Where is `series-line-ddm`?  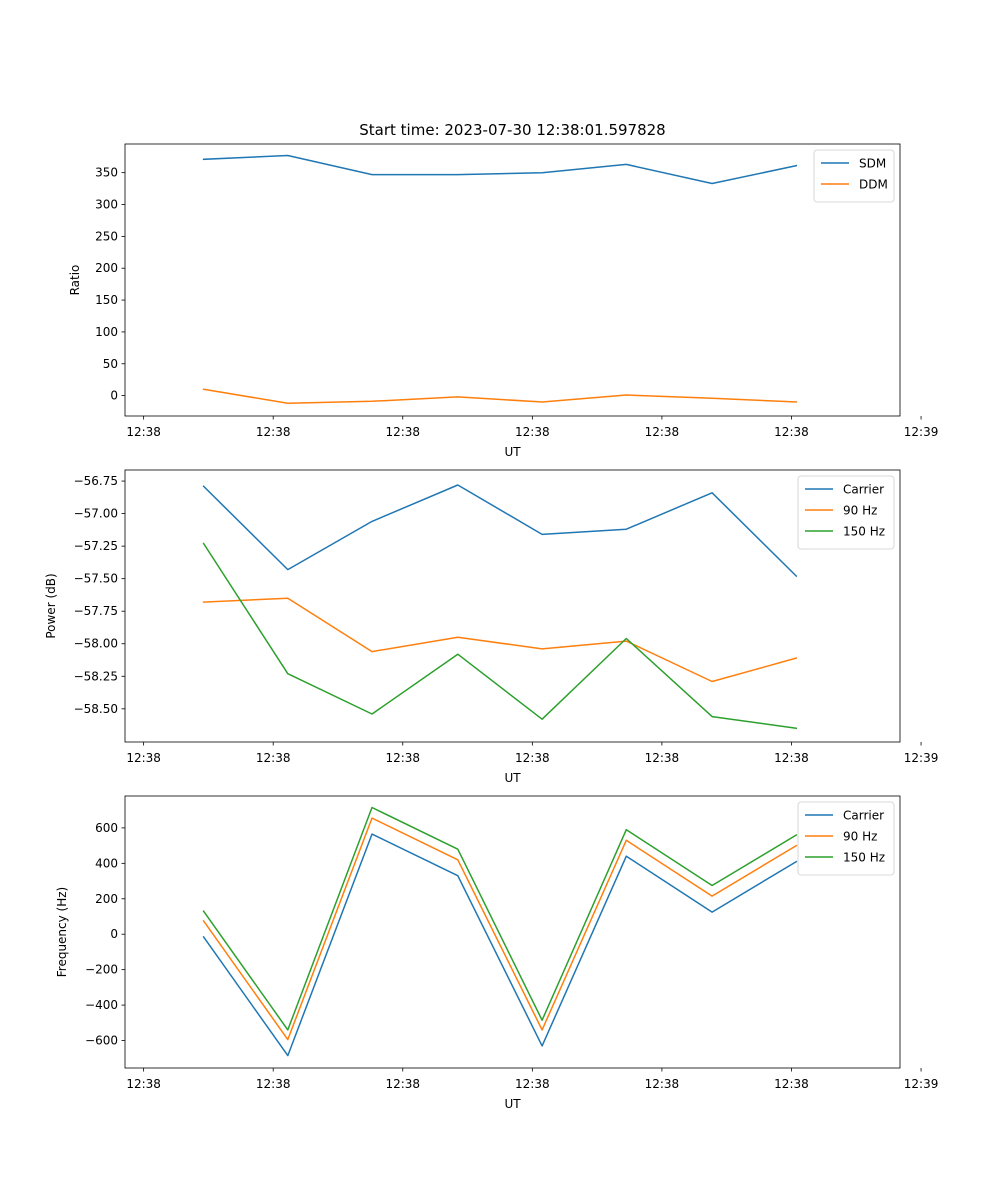 series-line-ddm is located at coordinates (500, 396).